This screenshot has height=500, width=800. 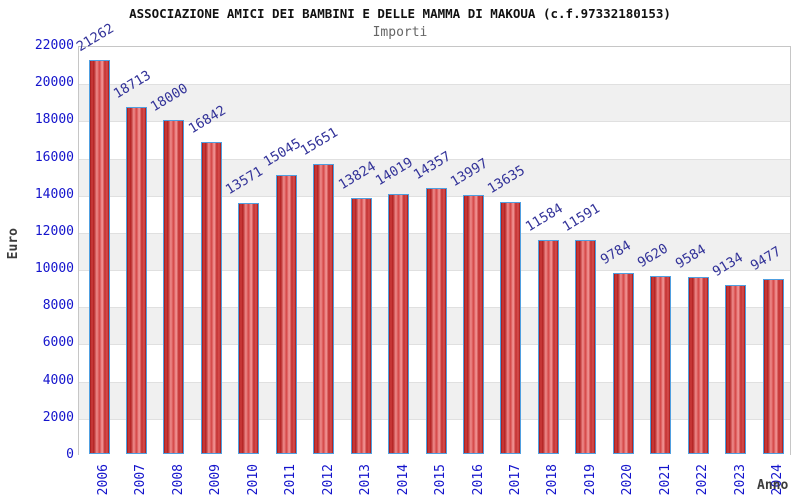 What do you see at coordinates (773, 366) in the screenshot?
I see `bar-2024` at bounding box center [773, 366].